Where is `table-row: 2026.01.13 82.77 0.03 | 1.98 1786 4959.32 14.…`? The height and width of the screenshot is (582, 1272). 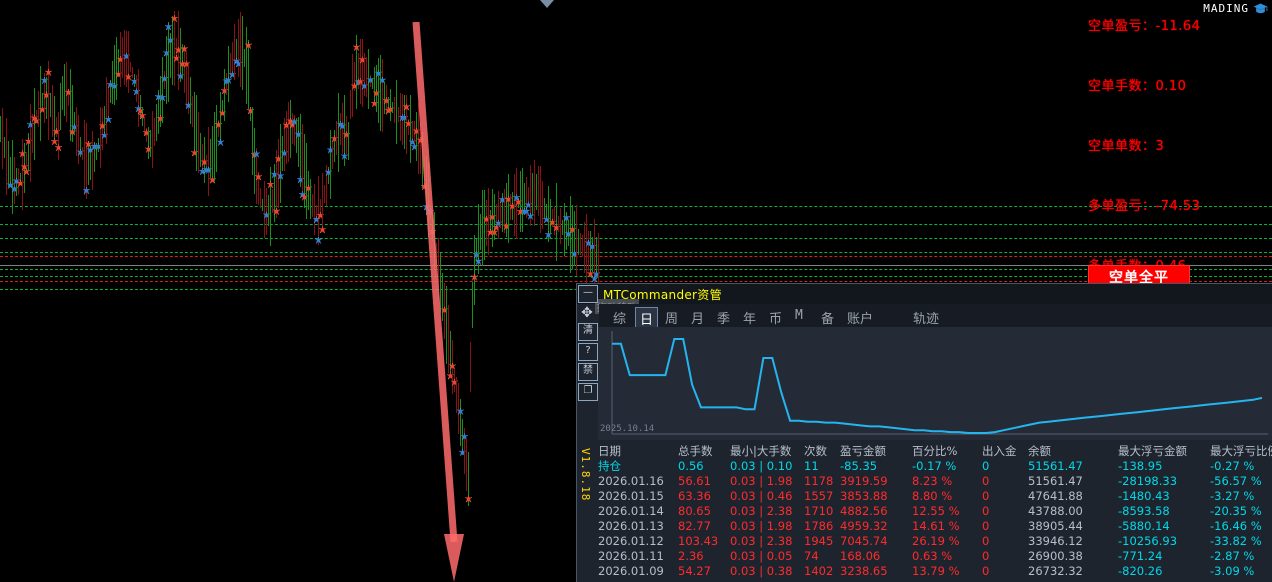 table-row: 2026.01.13 82.77 0.03 | 1.98 1786 4959.32 14.… is located at coordinates (935, 526).